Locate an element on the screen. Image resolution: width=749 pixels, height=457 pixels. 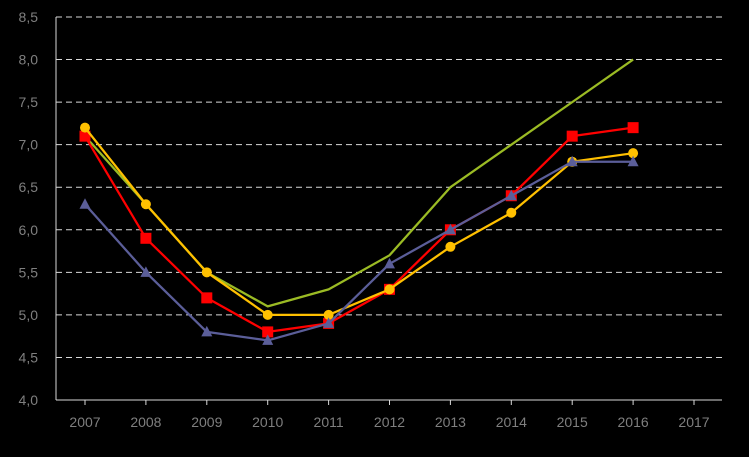
x-tick-label: 2011 is located at coordinates (329, 422).